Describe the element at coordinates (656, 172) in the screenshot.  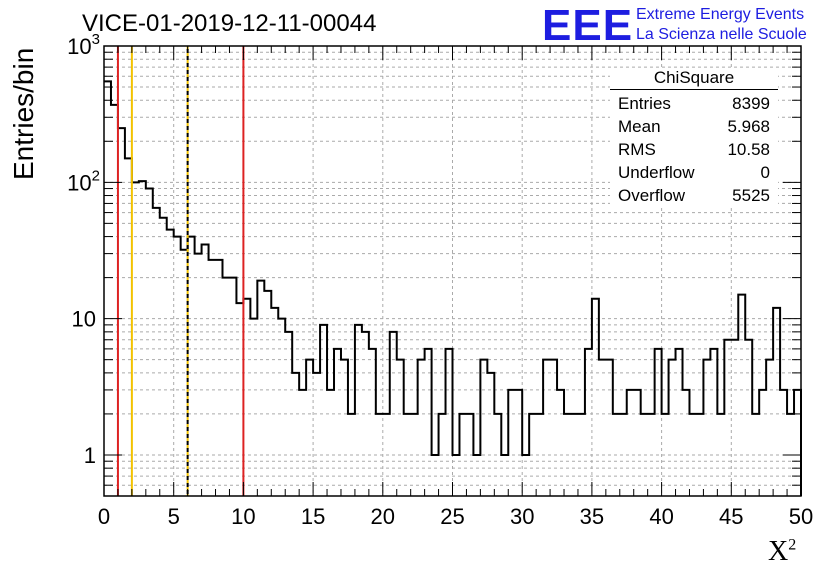
I see `stats-label: Underflow` at that location.